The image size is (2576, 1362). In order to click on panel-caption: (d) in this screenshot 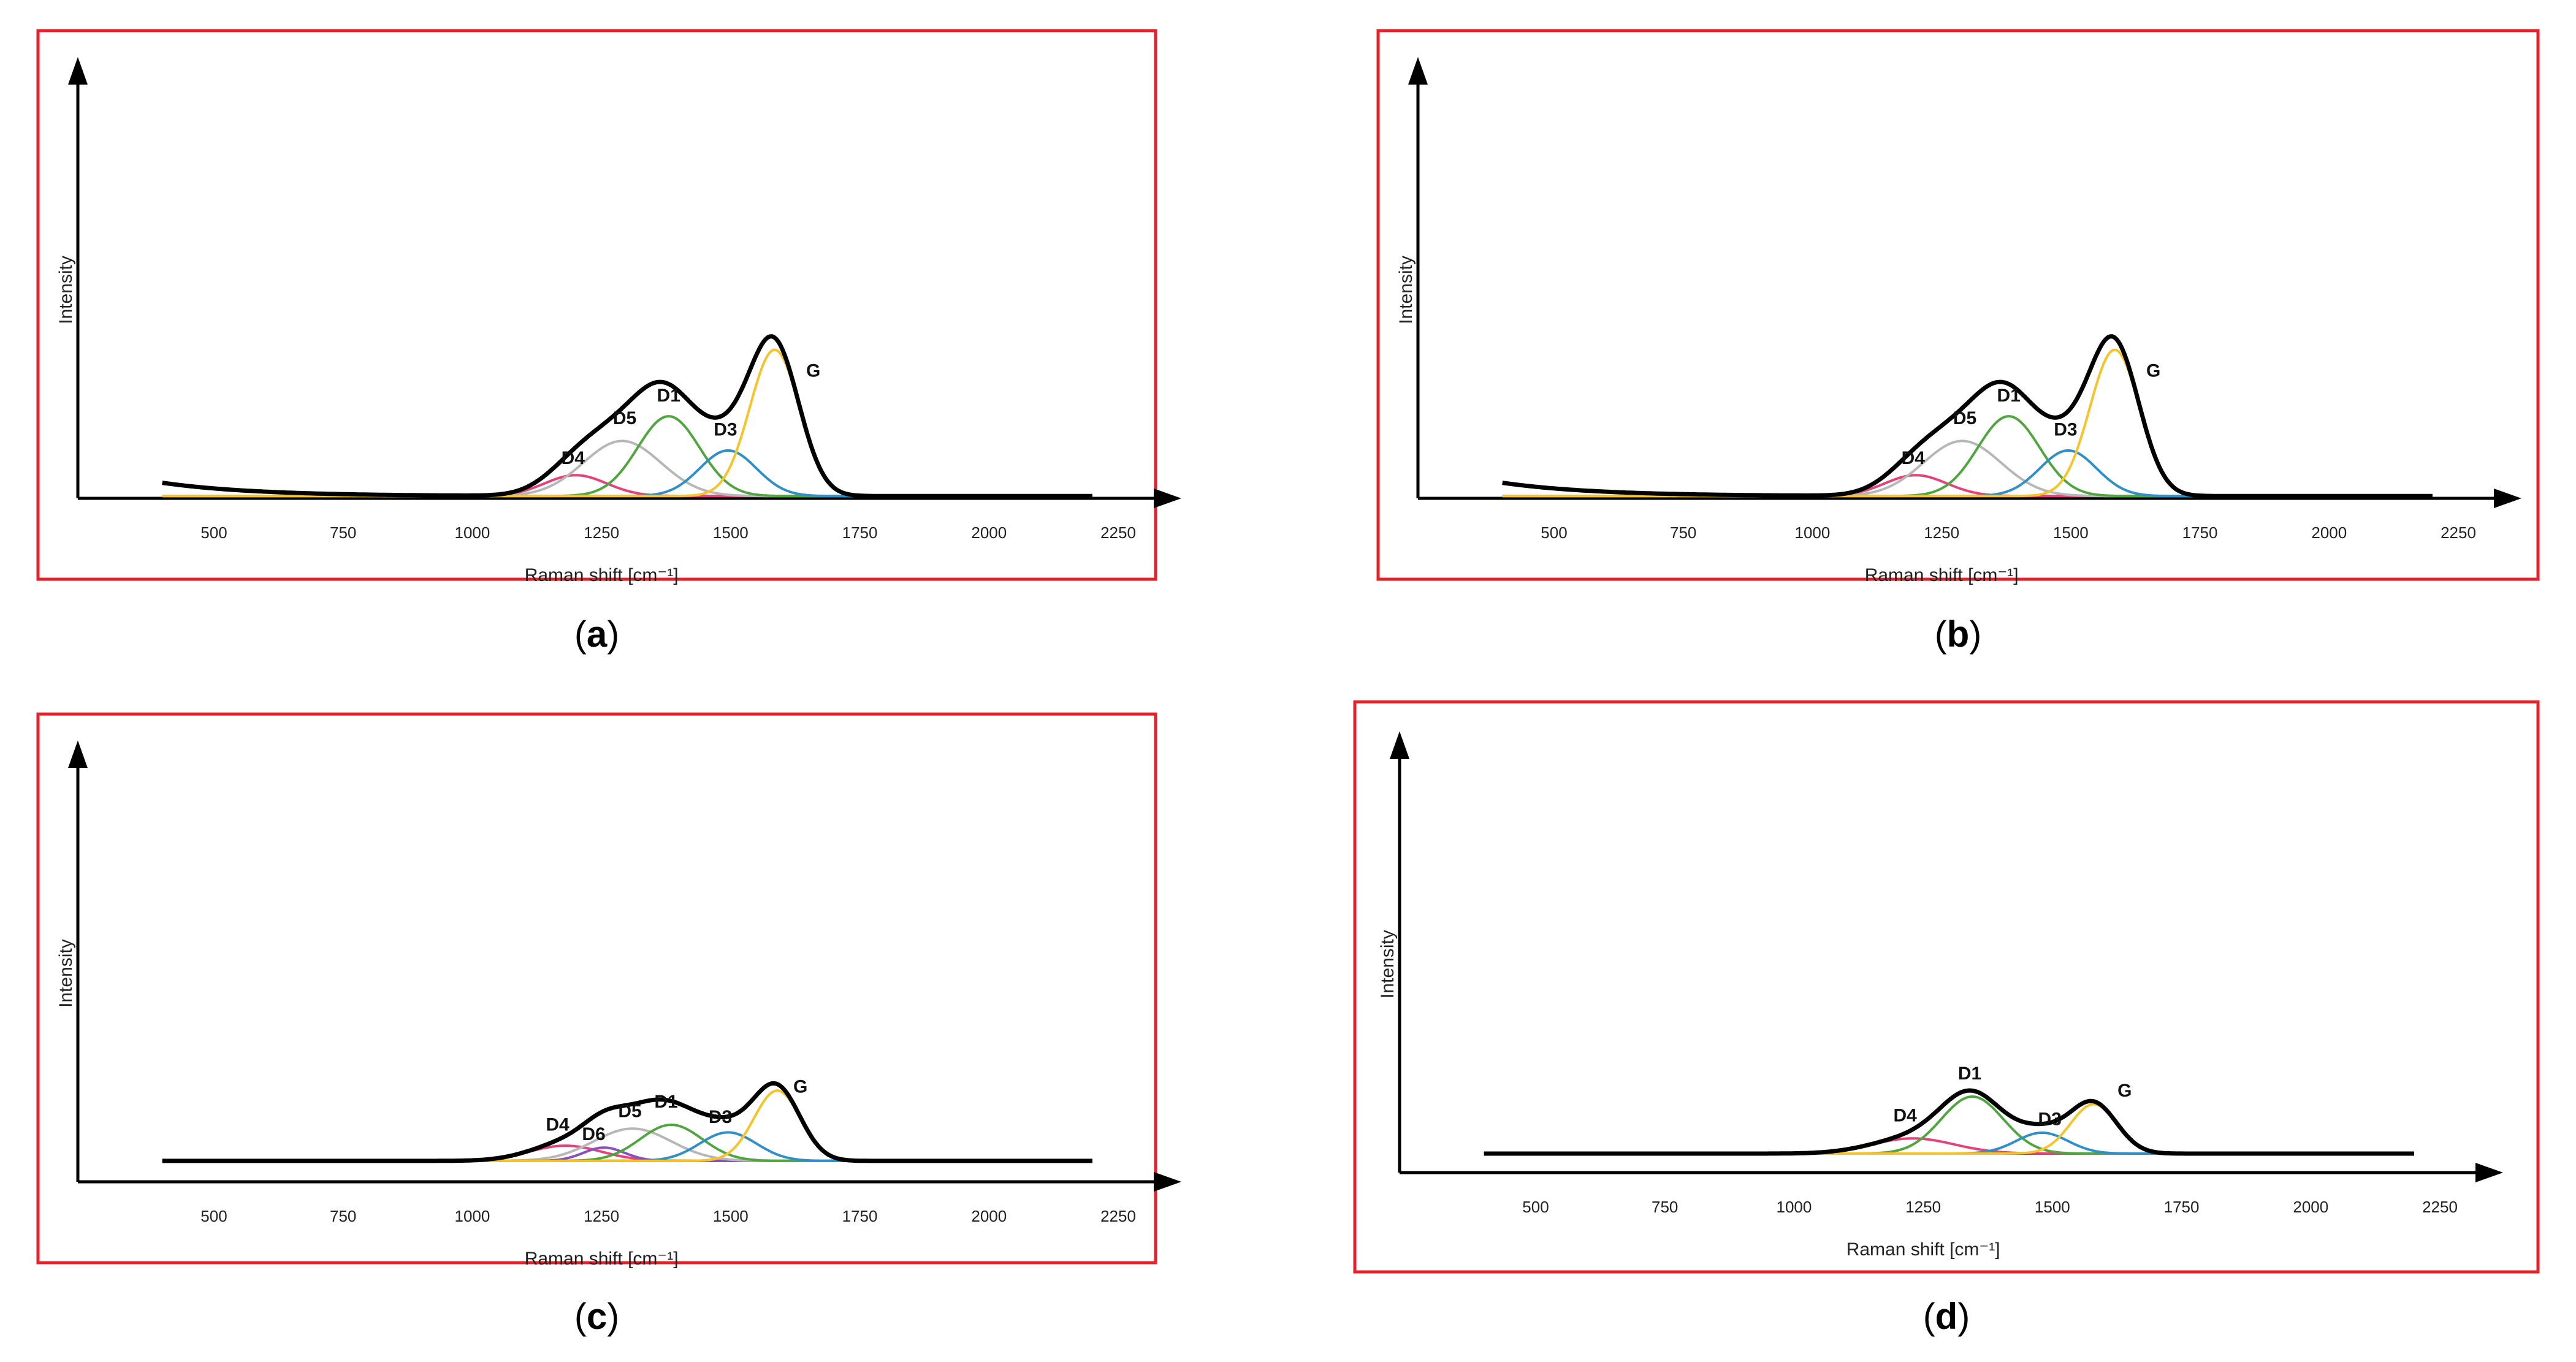, I will do `click(1946, 1316)`.